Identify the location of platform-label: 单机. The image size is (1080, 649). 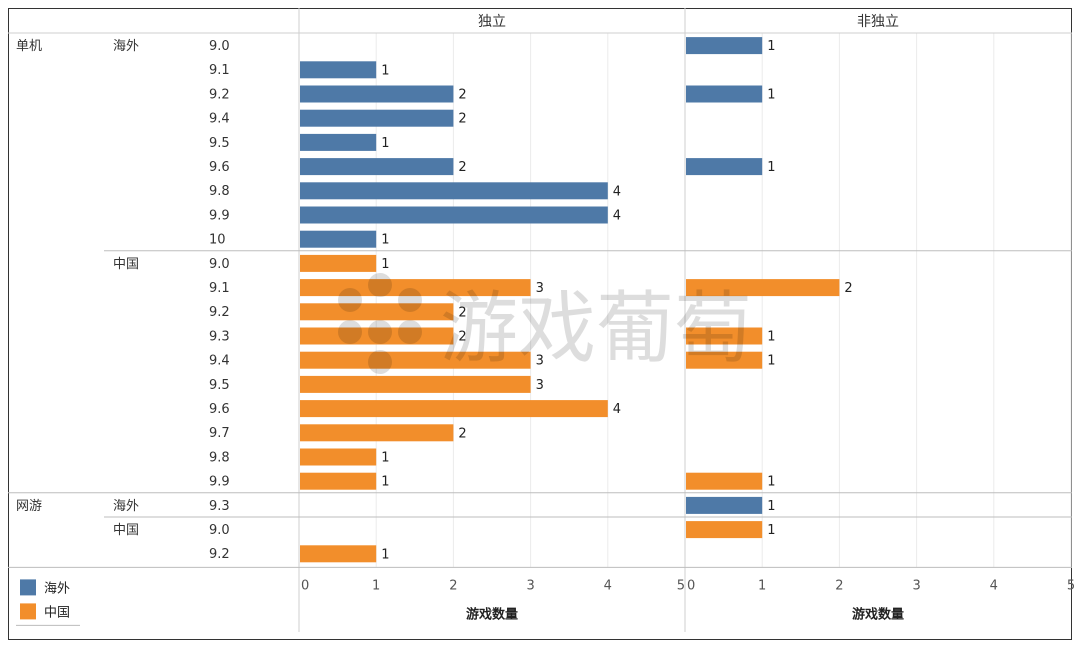
(29, 46).